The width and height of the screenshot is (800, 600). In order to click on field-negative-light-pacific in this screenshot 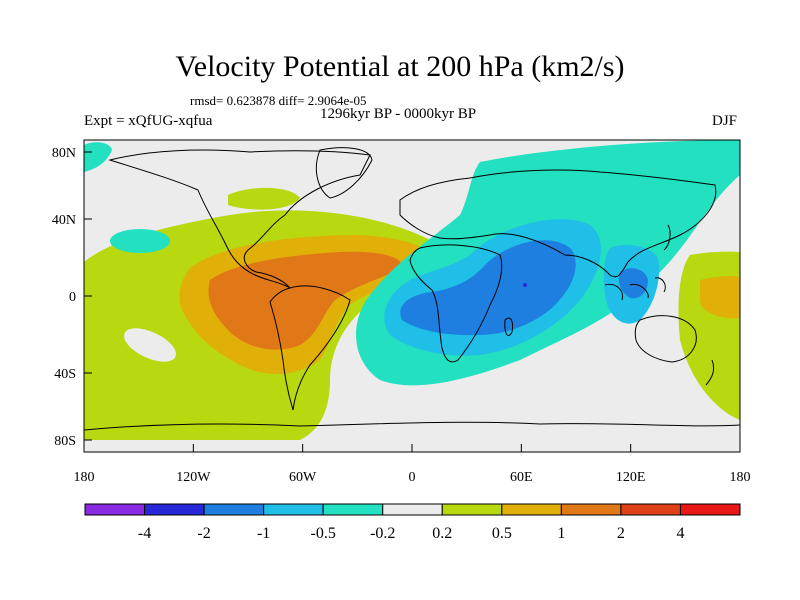, I will do `click(140, 241)`.